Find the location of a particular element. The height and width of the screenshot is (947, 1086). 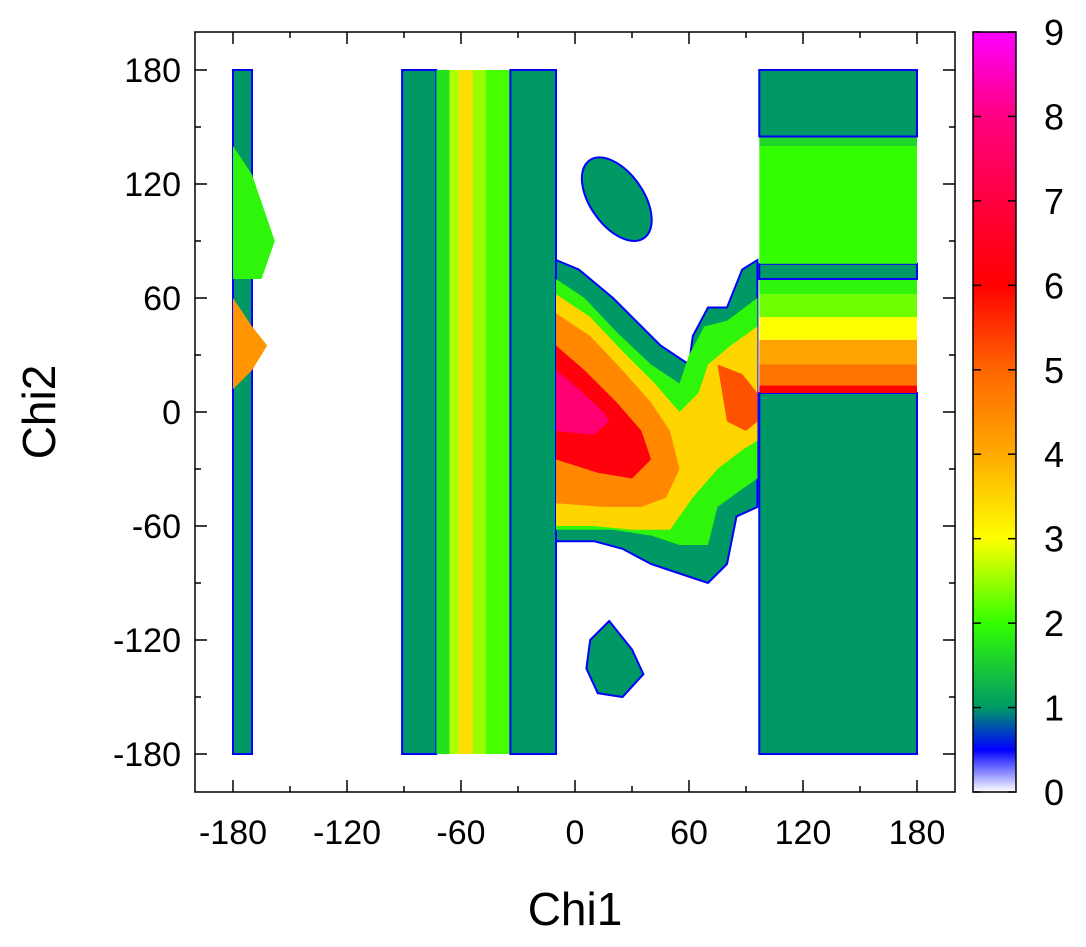

x-tick-label: -120 is located at coordinates (347, 833).